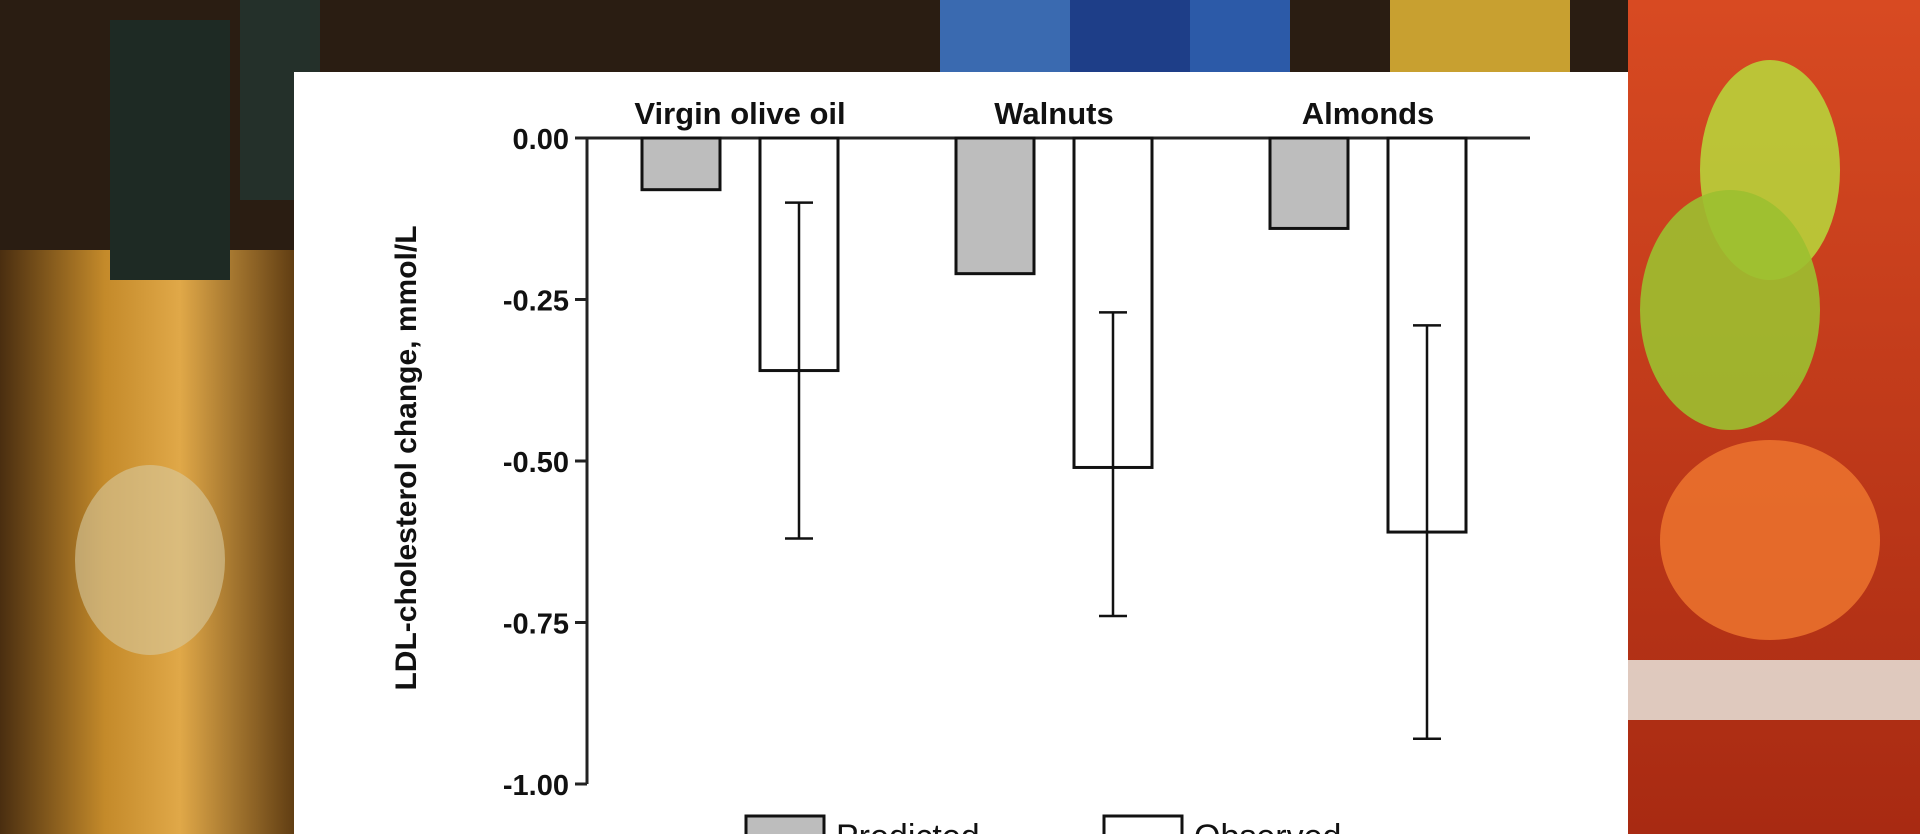 The image size is (1920, 834). Describe the element at coordinates (1267, 826) in the screenshot. I see `legend-label-observed: Observed` at that location.